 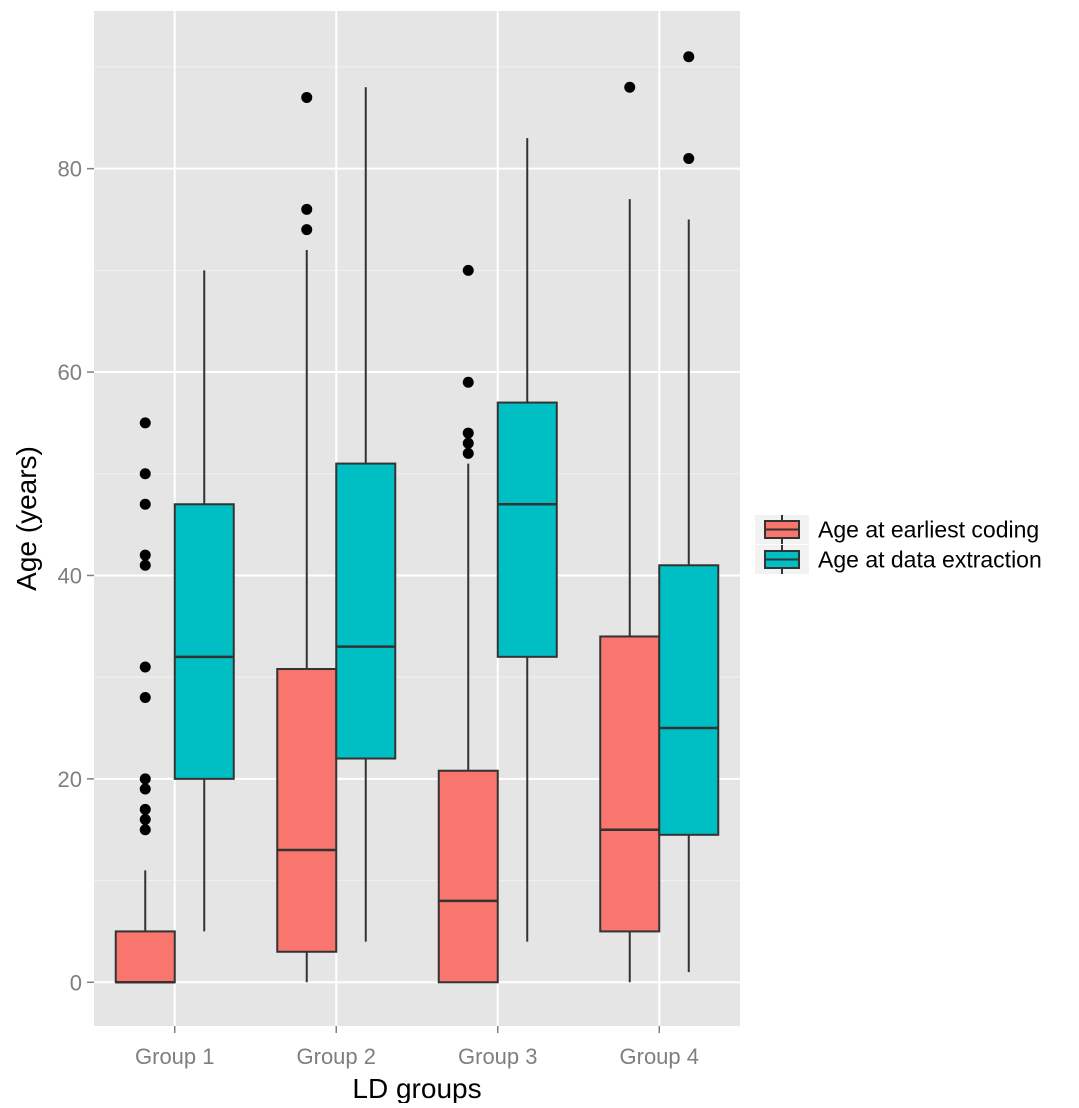 What do you see at coordinates (70, 779) in the screenshot?
I see `y-tick-label: 20` at bounding box center [70, 779].